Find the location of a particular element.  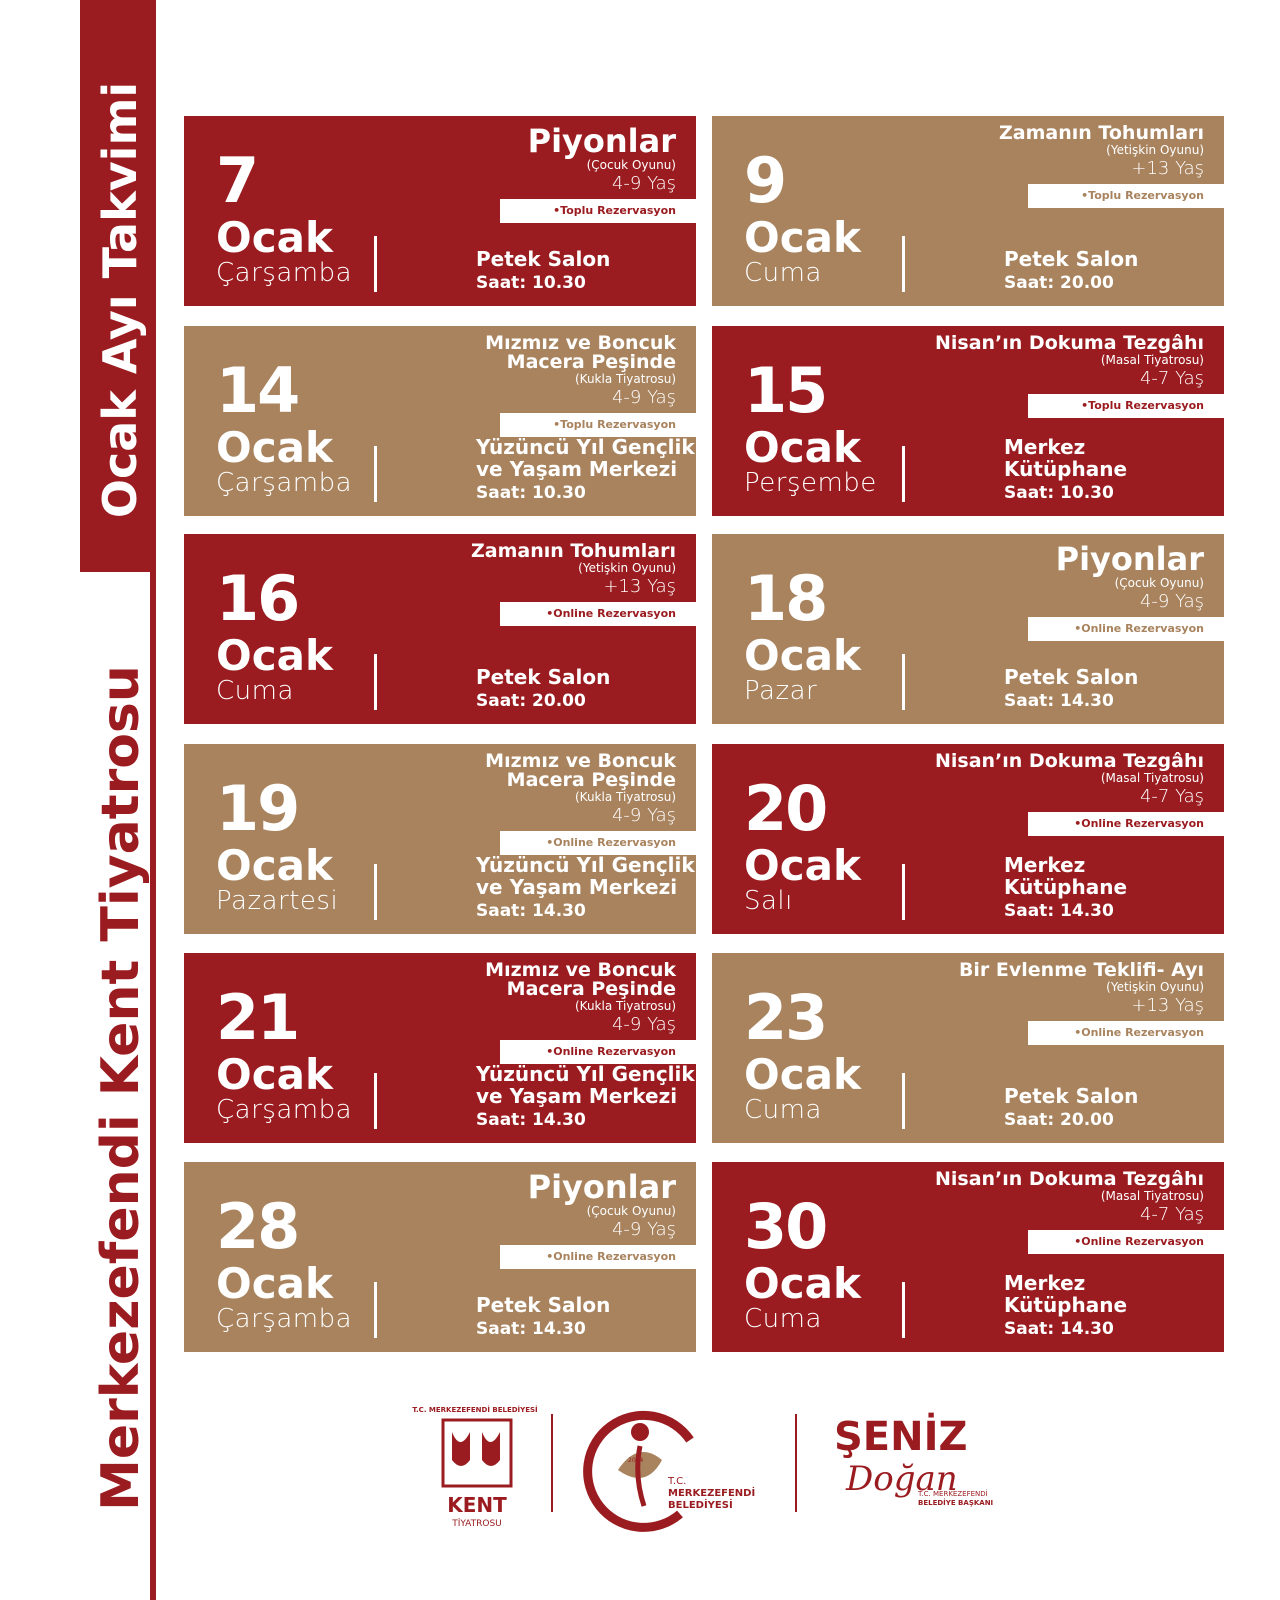

event-type: (Masal Tiyatrosu) is located at coordinates (1152, 778).